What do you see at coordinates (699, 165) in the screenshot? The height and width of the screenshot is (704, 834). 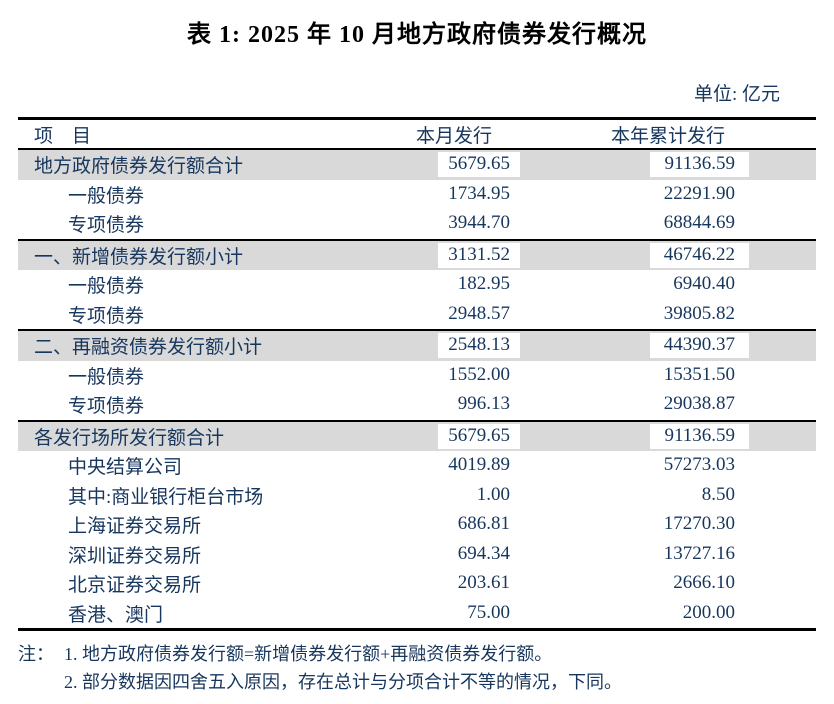 I see `ytd-value-box: 91136.59` at bounding box center [699, 165].